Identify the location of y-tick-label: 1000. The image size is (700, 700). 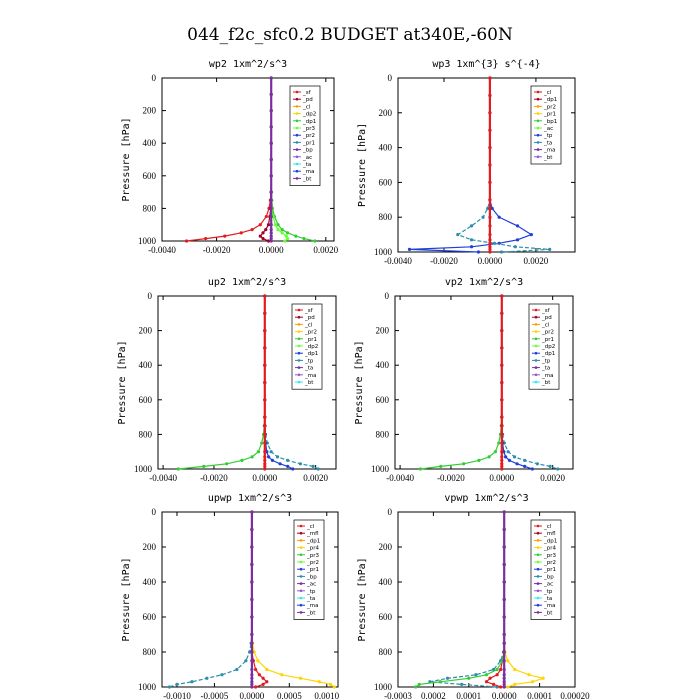
(147, 687).